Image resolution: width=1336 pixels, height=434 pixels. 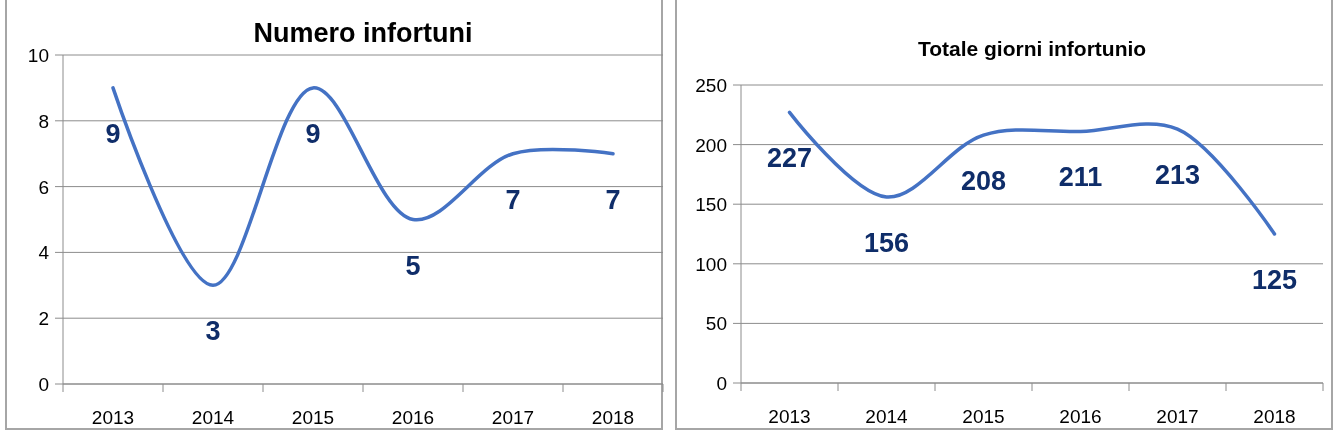 What do you see at coordinates (363, 33) in the screenshot?
I see `chart-title: Numero infortuni` at bounding box center [363, 33].